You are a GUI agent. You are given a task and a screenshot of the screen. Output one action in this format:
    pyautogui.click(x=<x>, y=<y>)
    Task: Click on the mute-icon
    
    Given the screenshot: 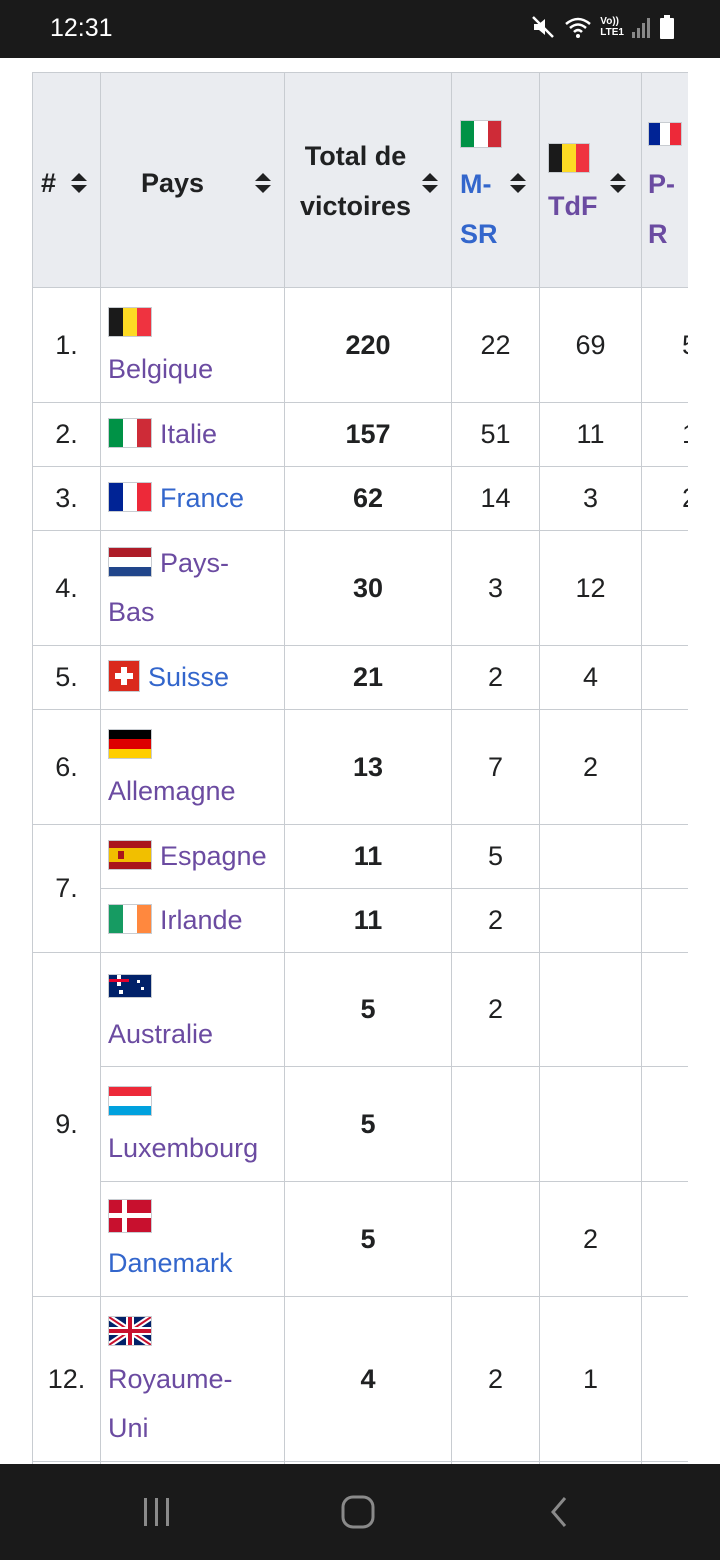 What is the action you would take?
    pyautogui.click(x=543, y=27)
    